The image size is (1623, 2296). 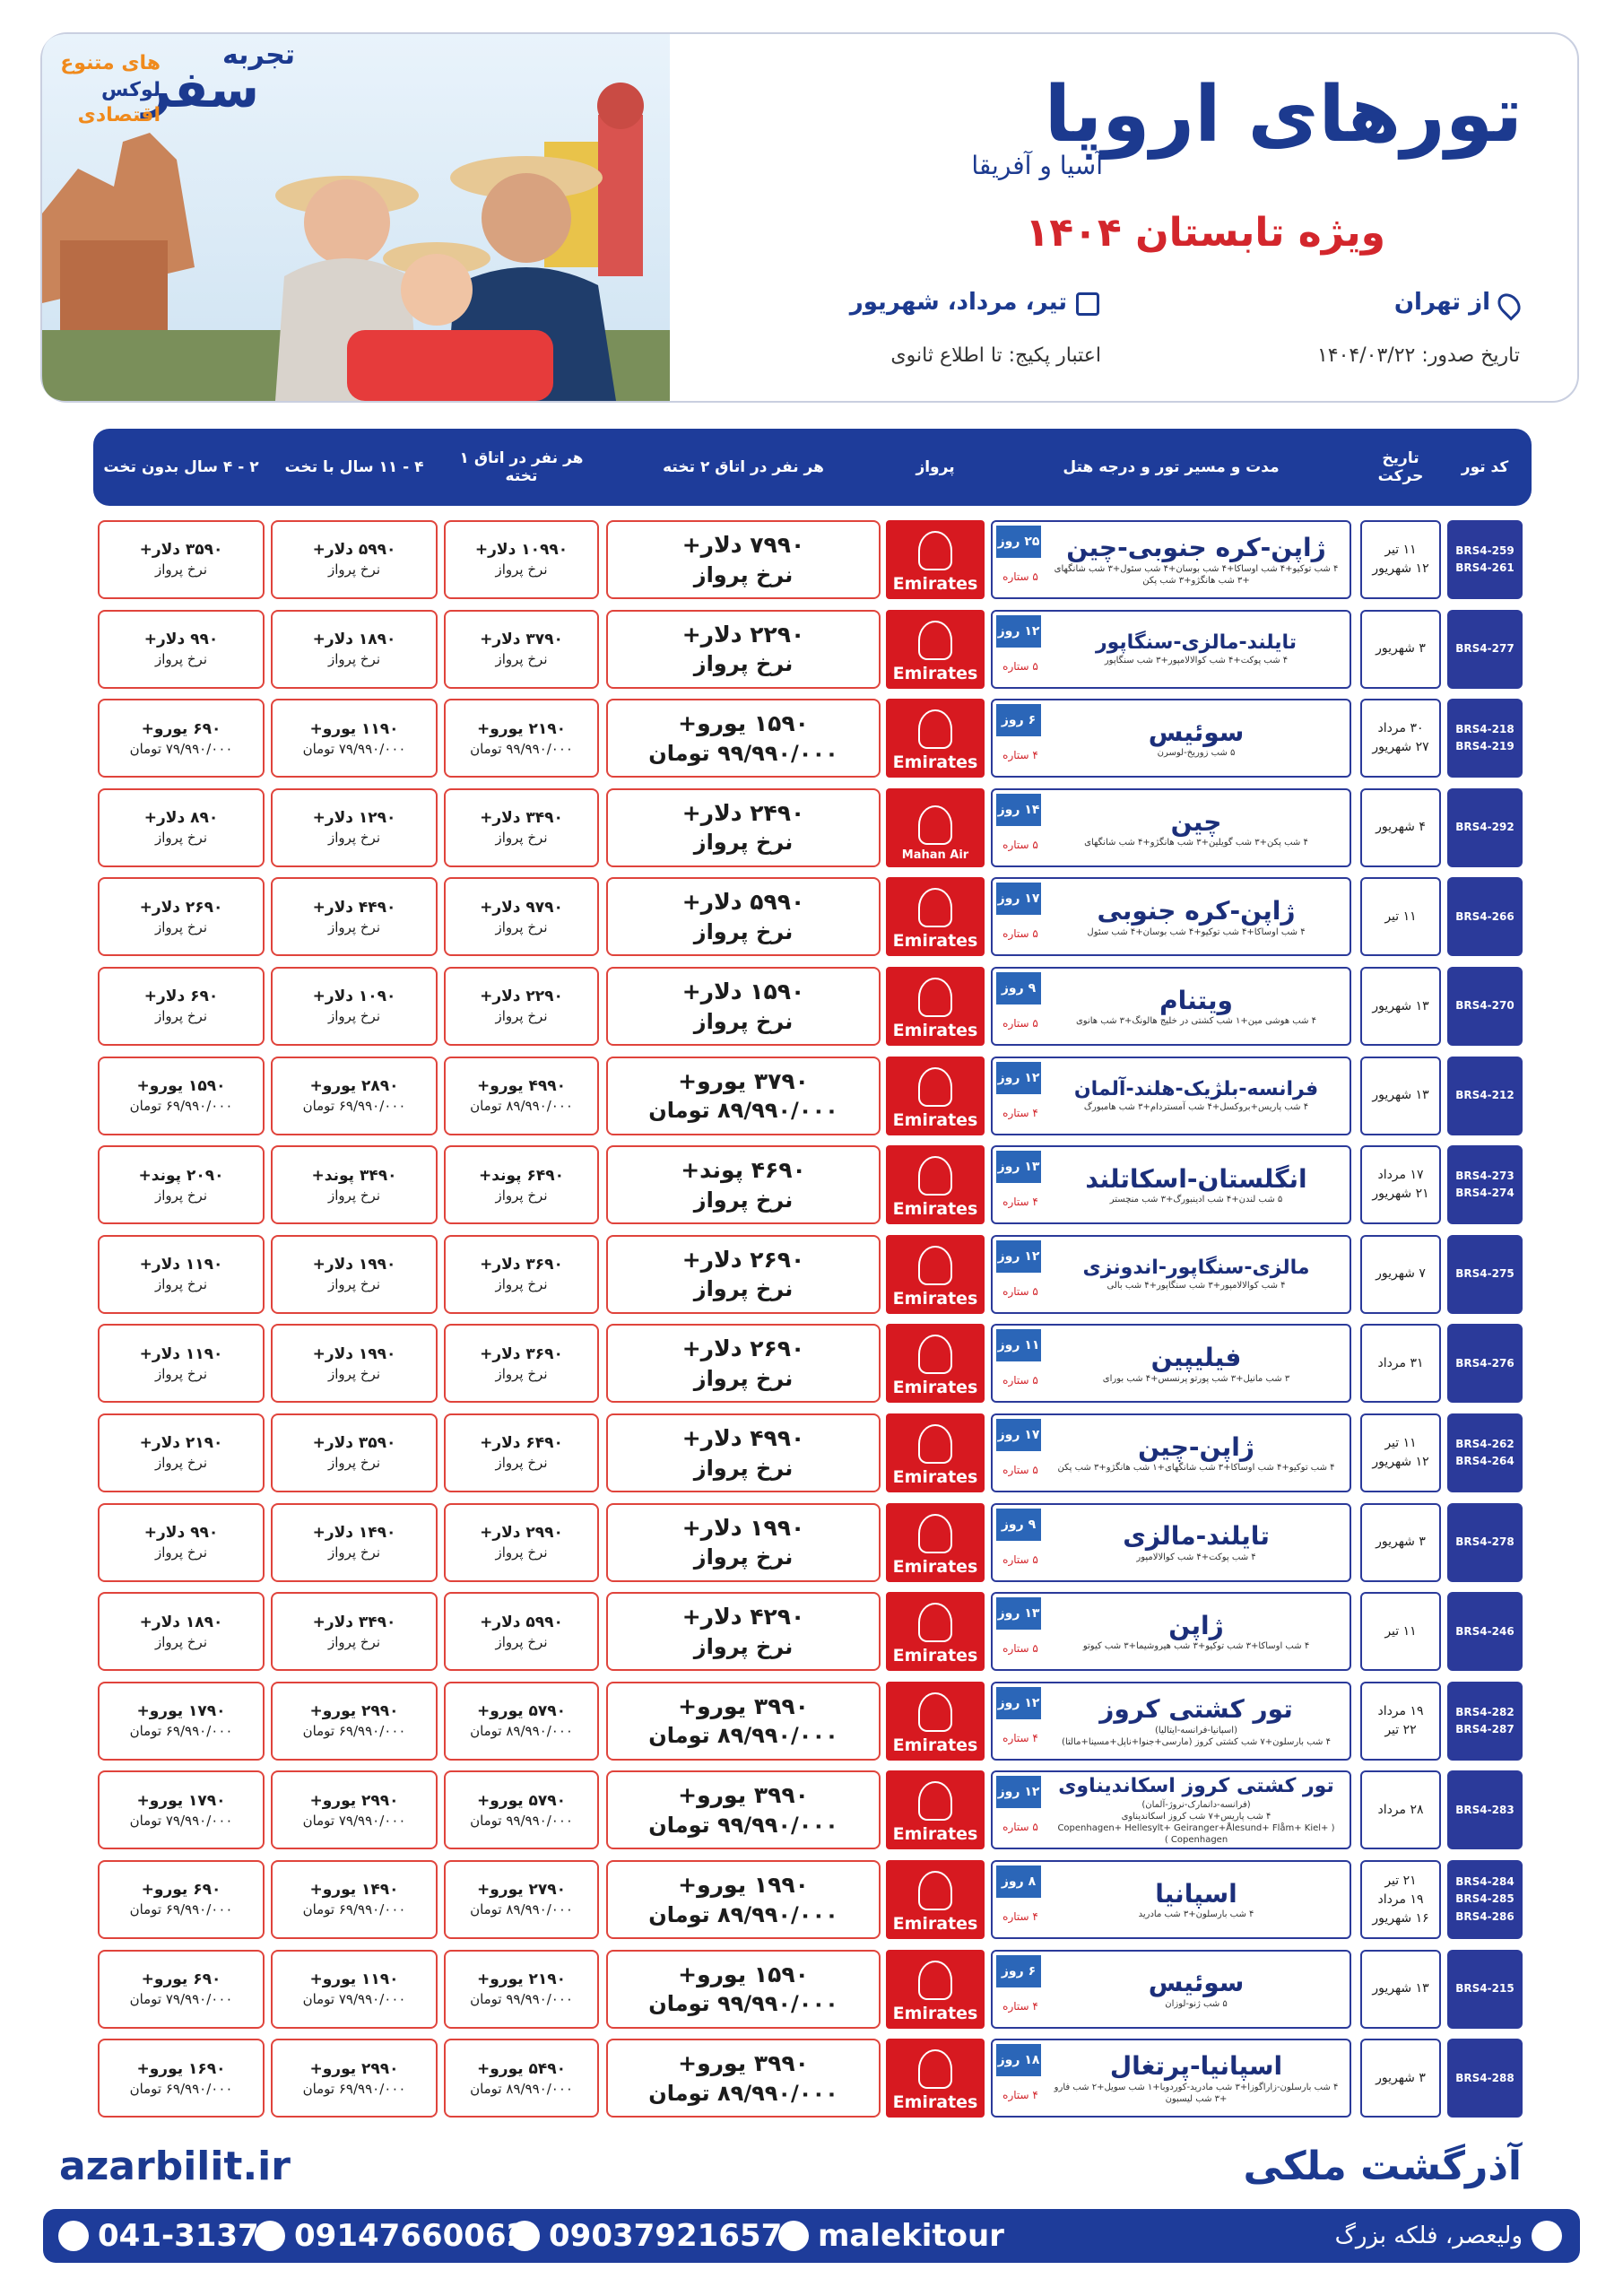 I want to click on price-sub: ۶۹/۹۹۰/۰۰۰ تومان, so click(x=354, y=1105).